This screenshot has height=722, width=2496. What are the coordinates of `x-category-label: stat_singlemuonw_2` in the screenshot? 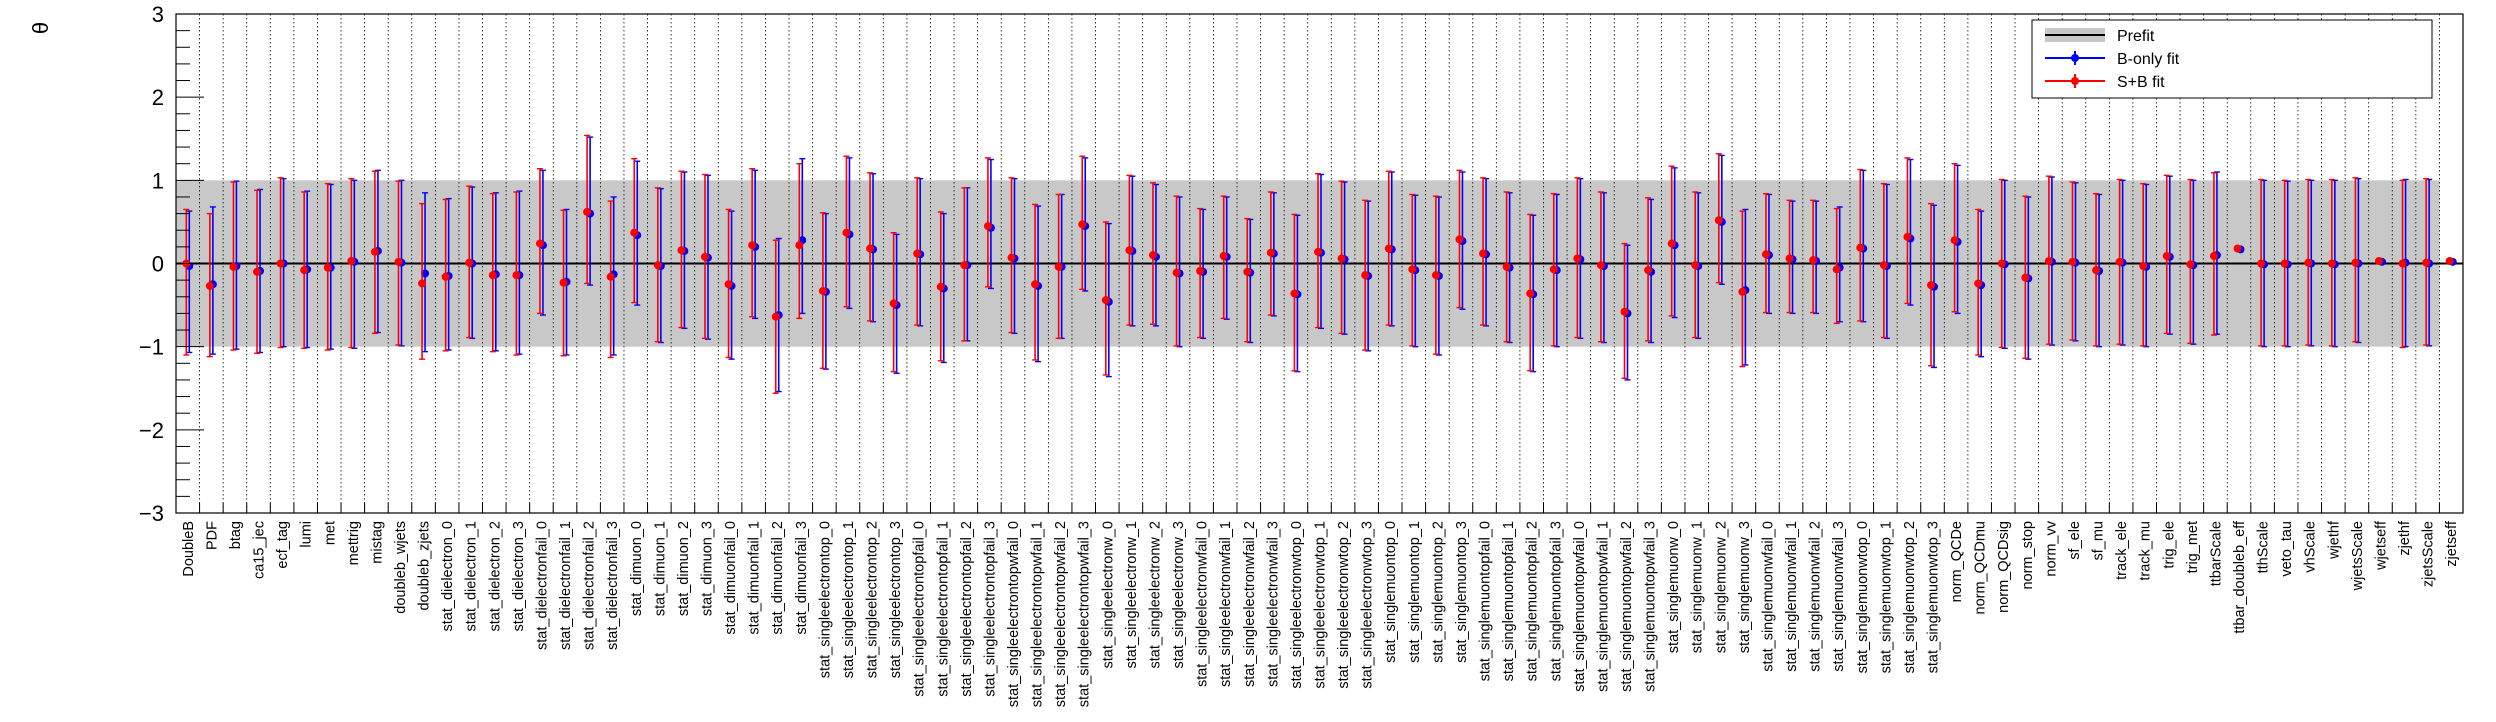 It's located at (1721, 587).